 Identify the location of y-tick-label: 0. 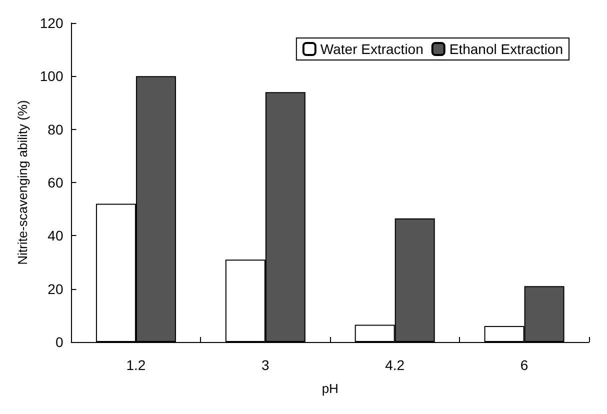
(59, 342).